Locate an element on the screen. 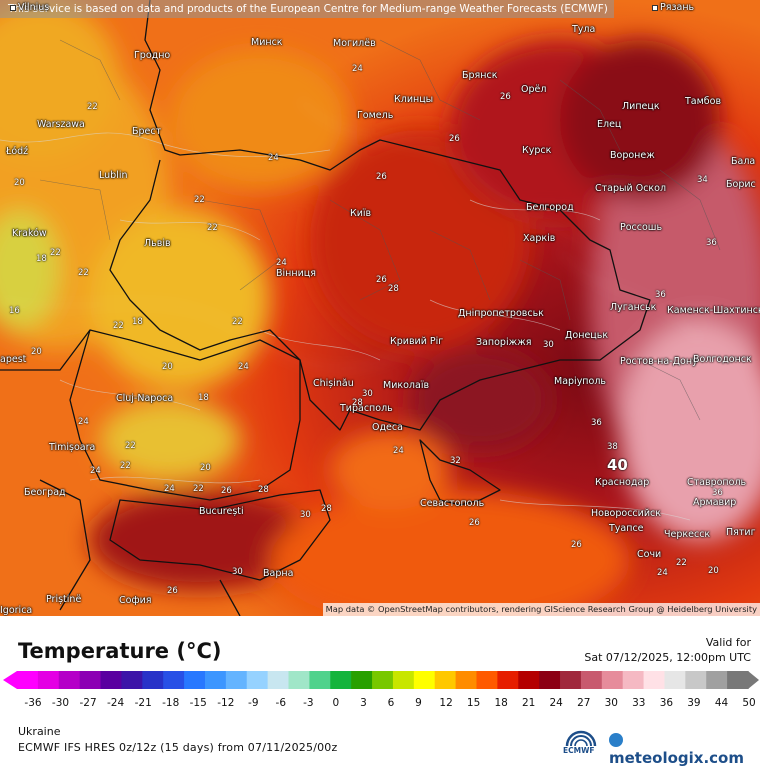 This screenshot has width=760, height=767. city-label: Львів is located at coordinates (157, 243).